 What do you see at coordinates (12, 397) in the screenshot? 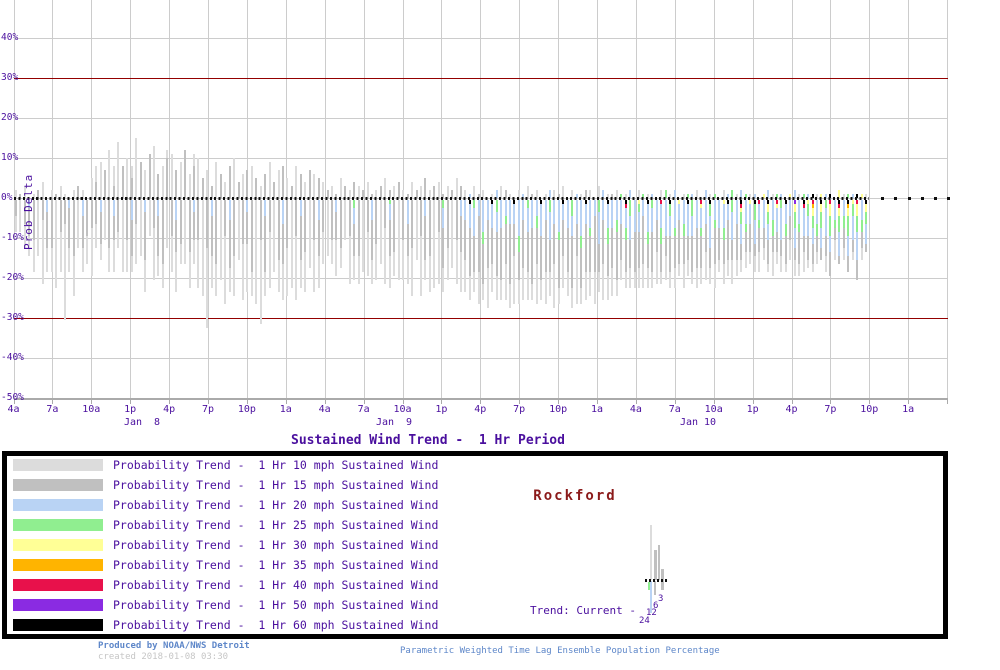
I see `y-tick-label: -50%` at bounding box center [12, 397].